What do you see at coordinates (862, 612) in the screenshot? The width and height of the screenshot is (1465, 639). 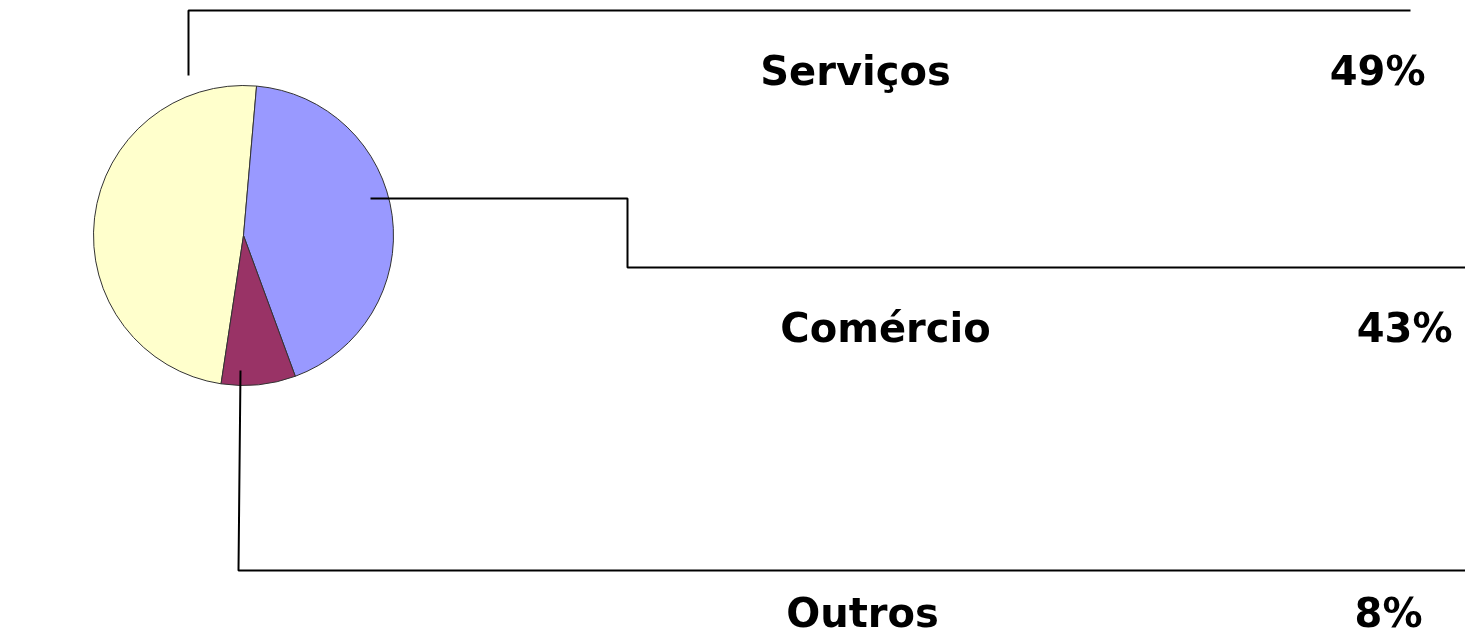 I see `slice-label: Outros` at bounding box center [862, 612].